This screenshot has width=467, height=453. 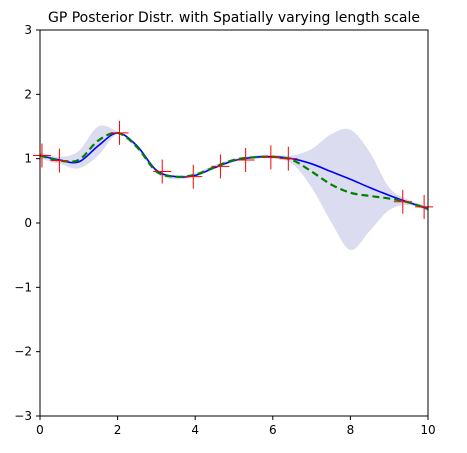 What do you see at coordinates (28, 94) in the screenshot?
I see `y-tick-label: 2` at bounding box center [28, 94].